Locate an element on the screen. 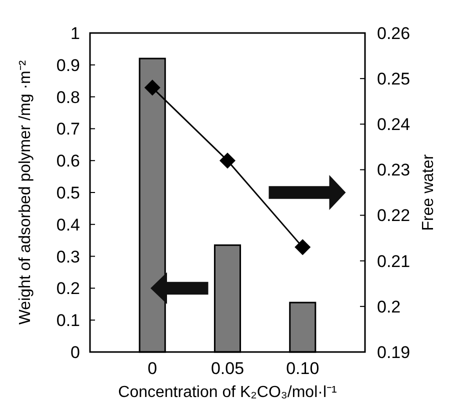 The height and width of the screenshot is (412, 453). x-tick-label: 0 is located at coordinates (153, 368).